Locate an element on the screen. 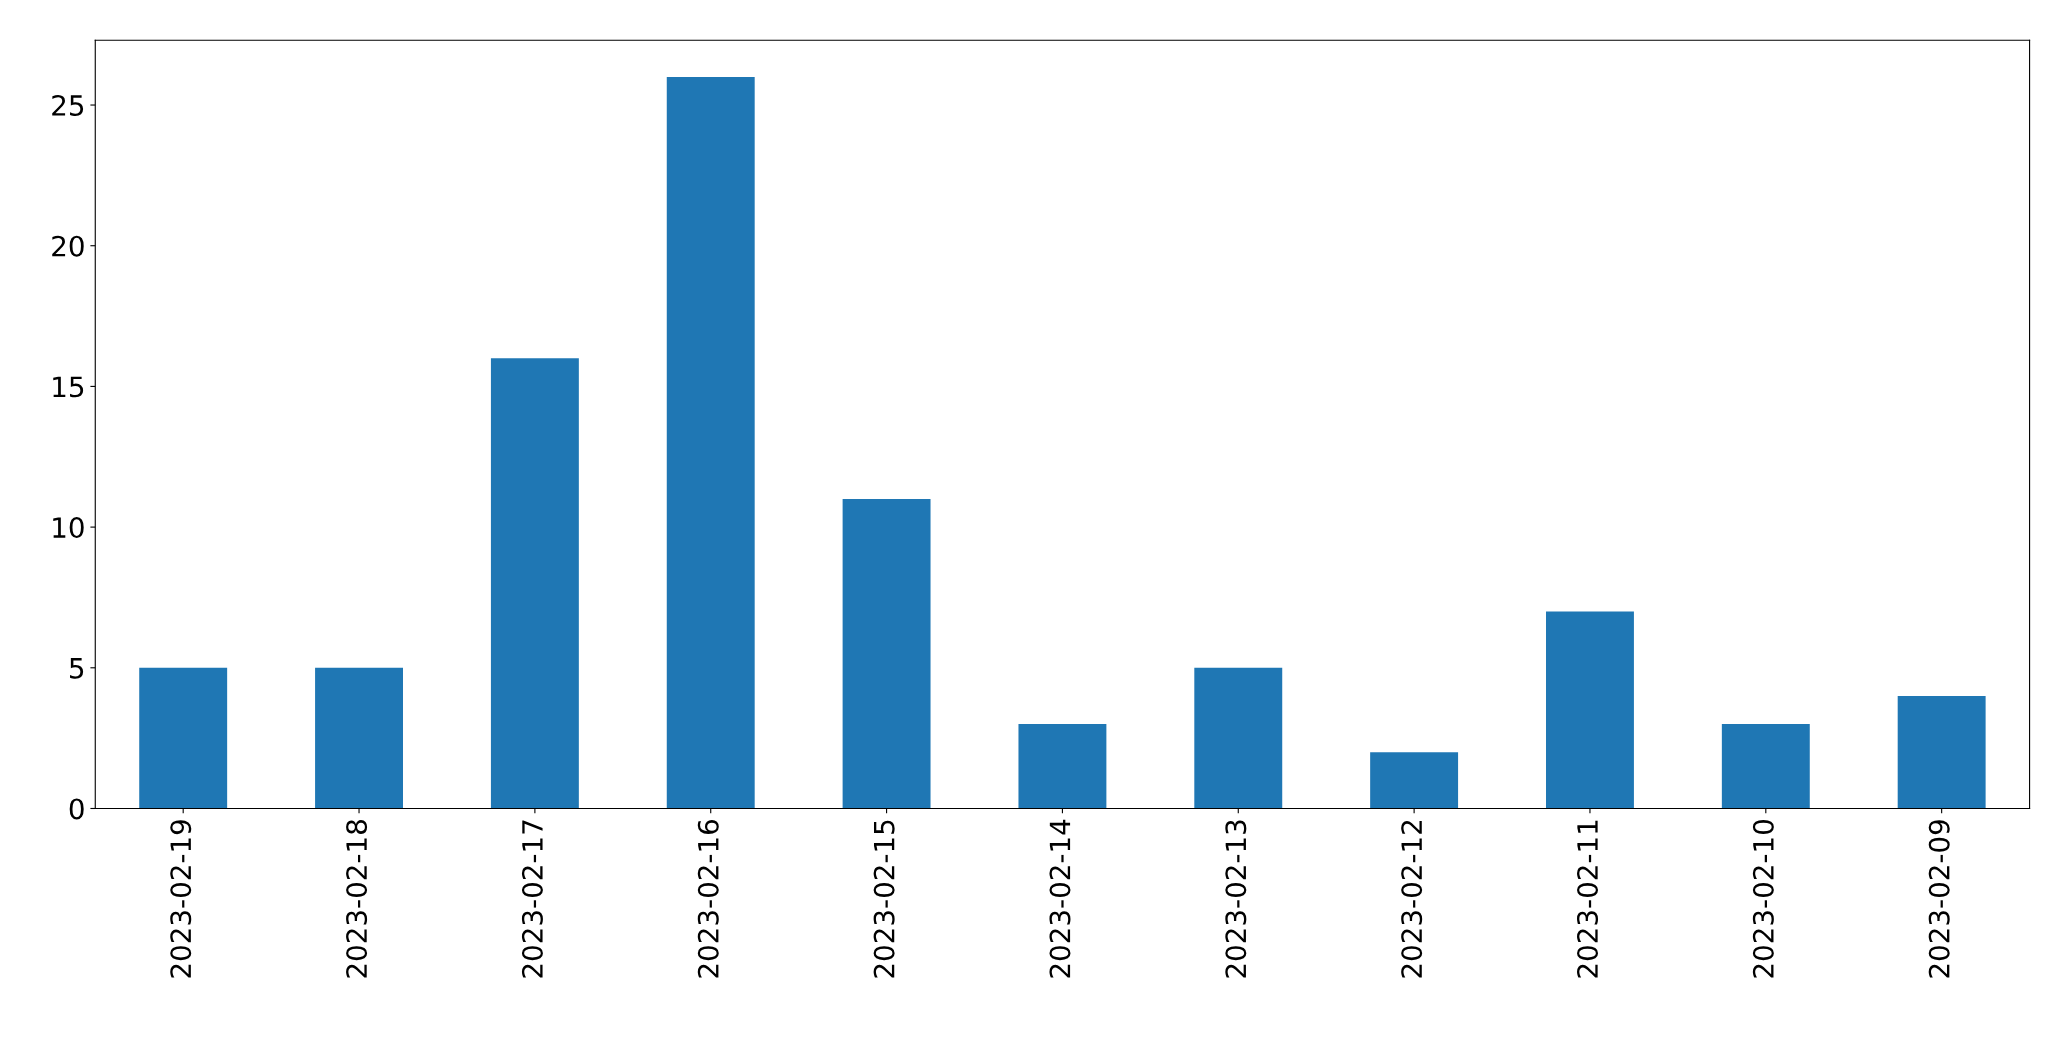  y-tick-label: 25 is located at coordinates (68, 105).